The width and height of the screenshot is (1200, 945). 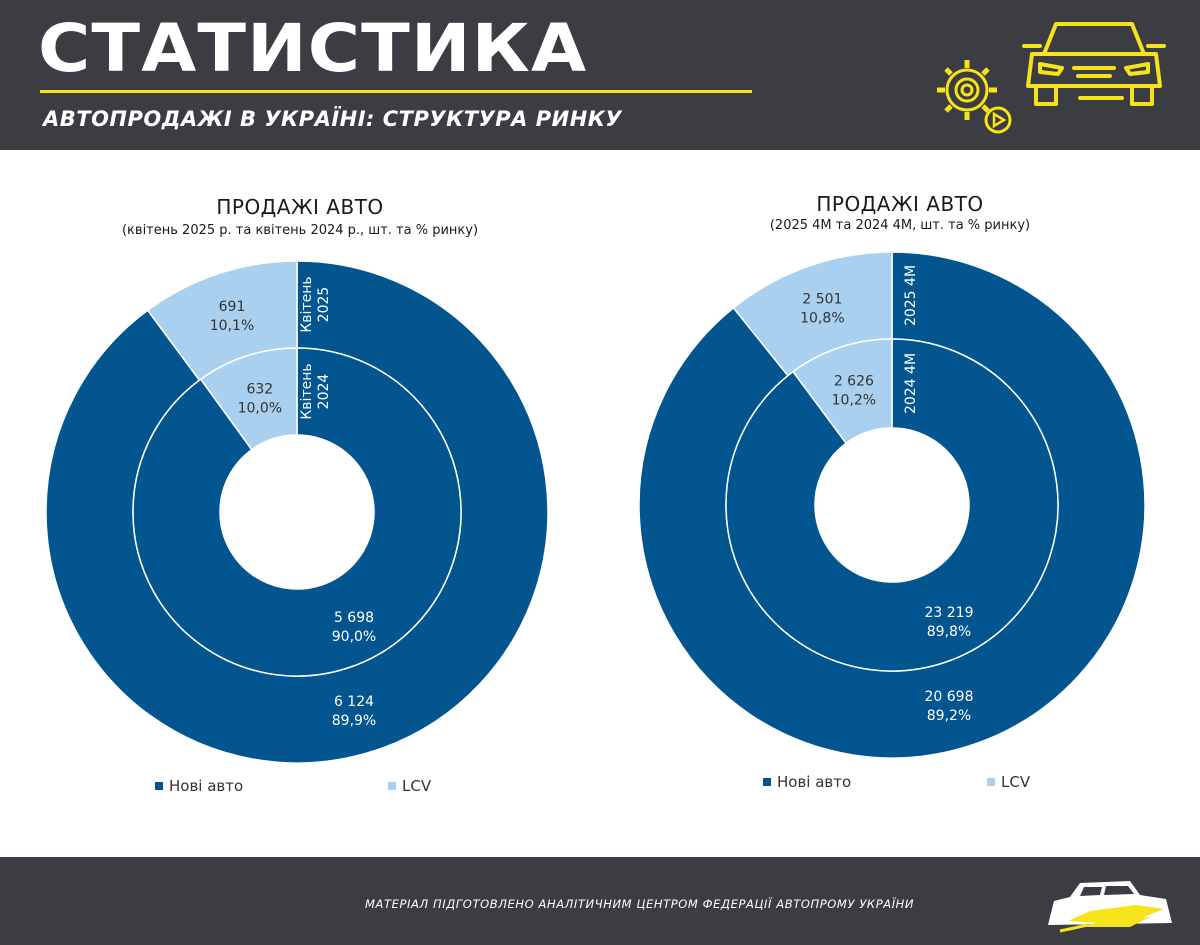 I want to click on slice-value-label: 632, so click(x=259, y=389).